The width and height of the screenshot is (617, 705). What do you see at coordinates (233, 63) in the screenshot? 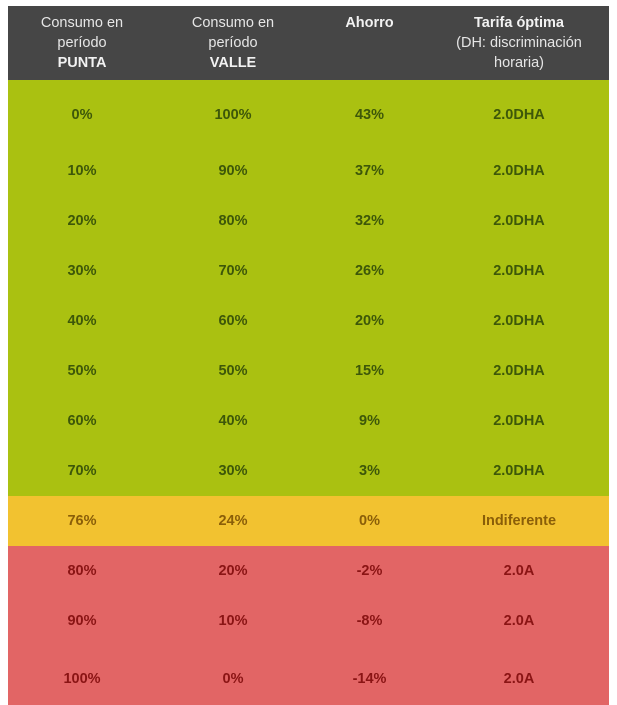
I see `header-valle-bold: VALLE` at bounding box center [233, 63].